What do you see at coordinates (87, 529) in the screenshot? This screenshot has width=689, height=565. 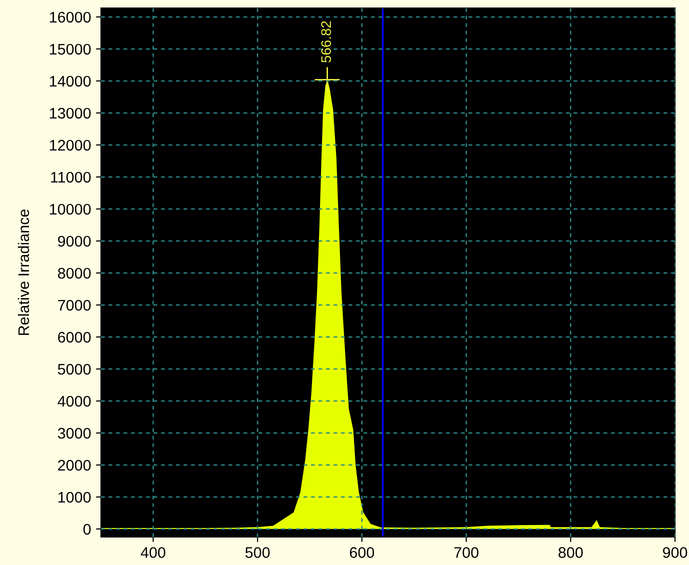 I see `y-tick-label: 0` at bounding box center [87, 529].